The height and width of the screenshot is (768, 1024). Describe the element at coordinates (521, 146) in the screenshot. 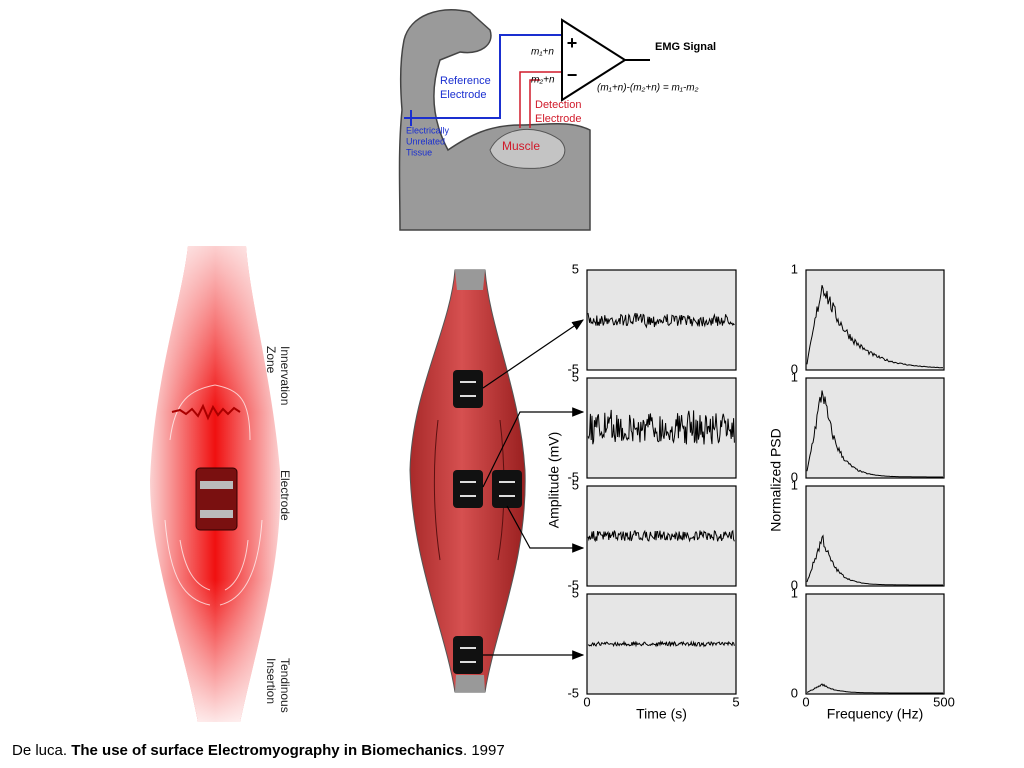

I see `muscle-label: Muscle` at that location.